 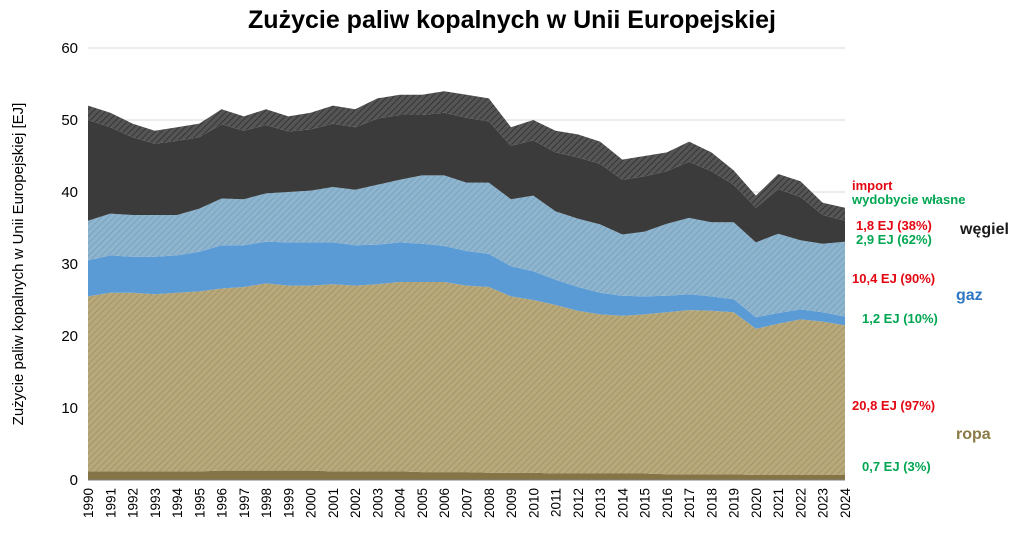 I want to click on coal-import-value: 1,8 EJ (38%), so click(x=894, y=225).